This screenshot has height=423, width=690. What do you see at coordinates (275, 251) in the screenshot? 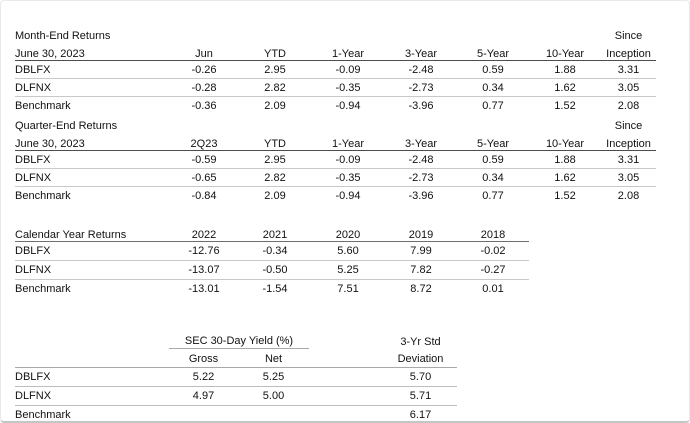
I see `return-value: -0.34` at bounding box center [275, 251].